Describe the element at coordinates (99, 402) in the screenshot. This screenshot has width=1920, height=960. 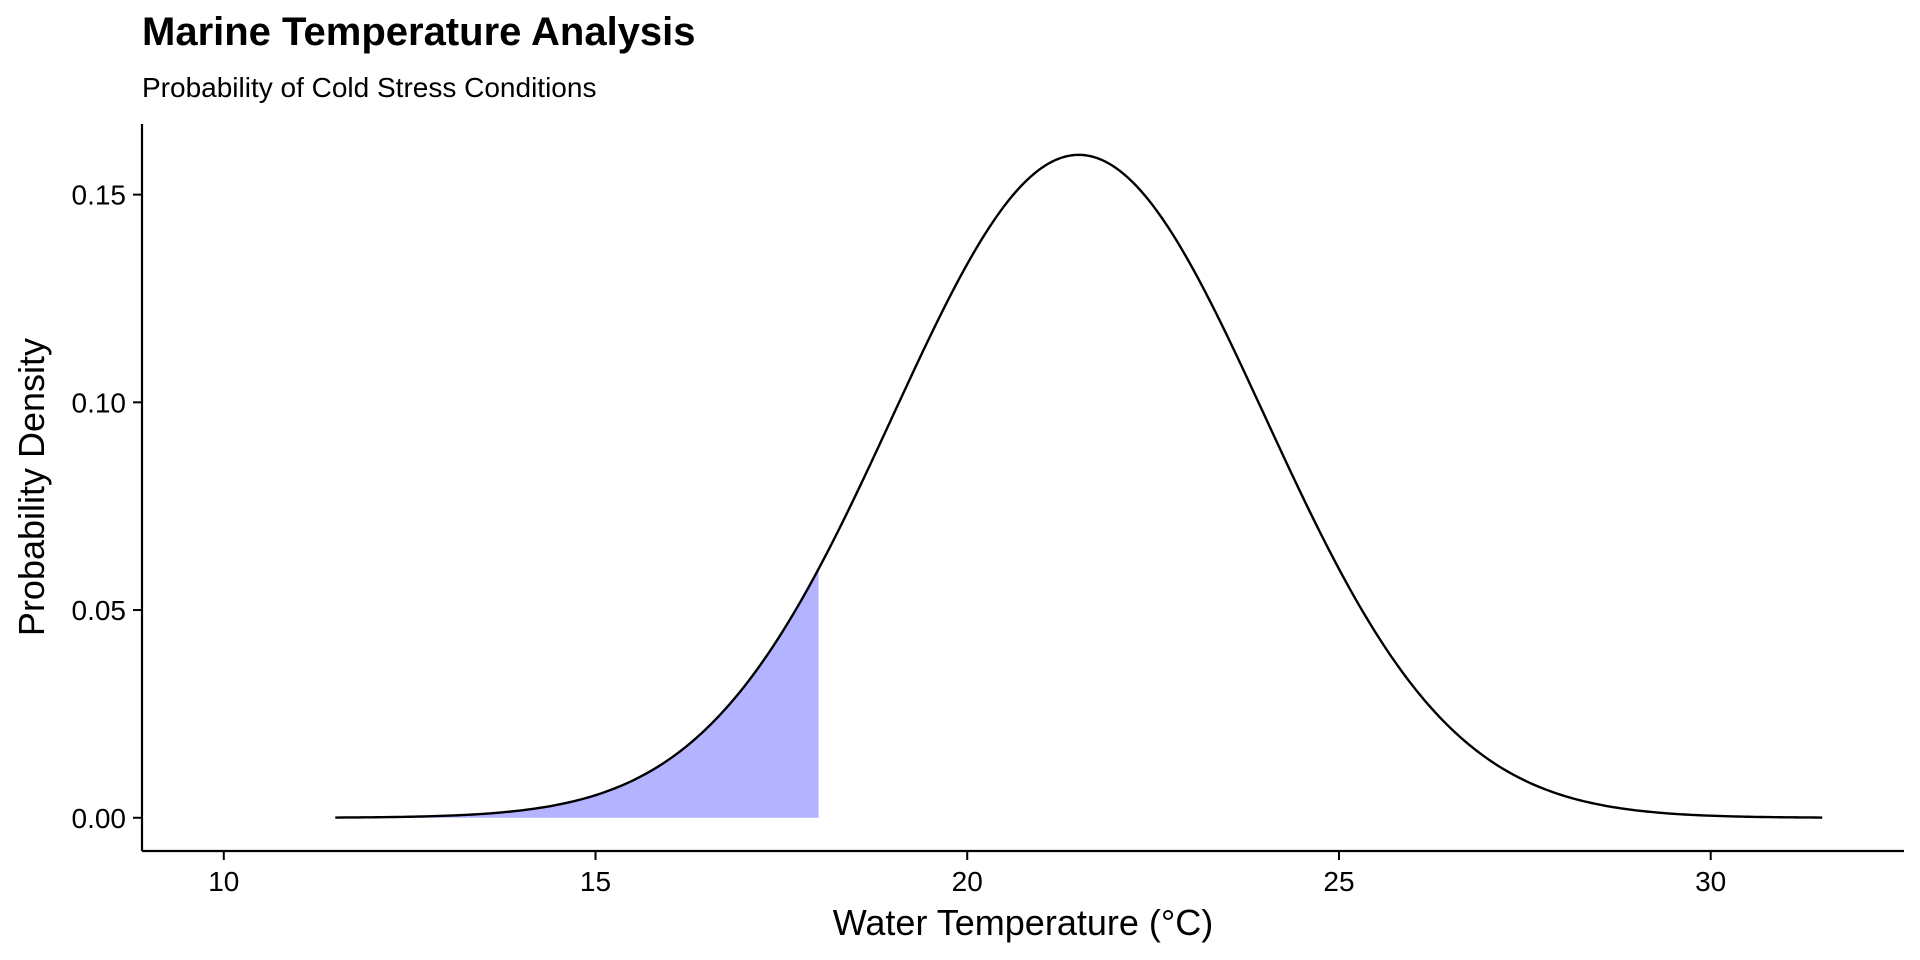
I see `y-tick-label: 0.10` at that location.